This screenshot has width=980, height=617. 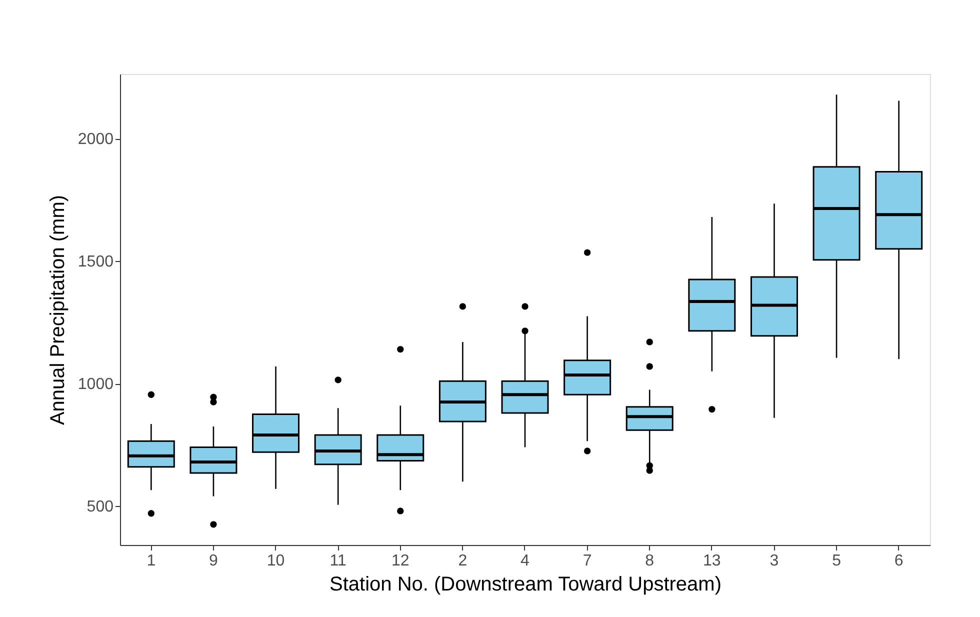 What do you see at coordinates (463, 561) in the screenshot?
I see `x-tick-label: 2` at bounding box center [463, 561].